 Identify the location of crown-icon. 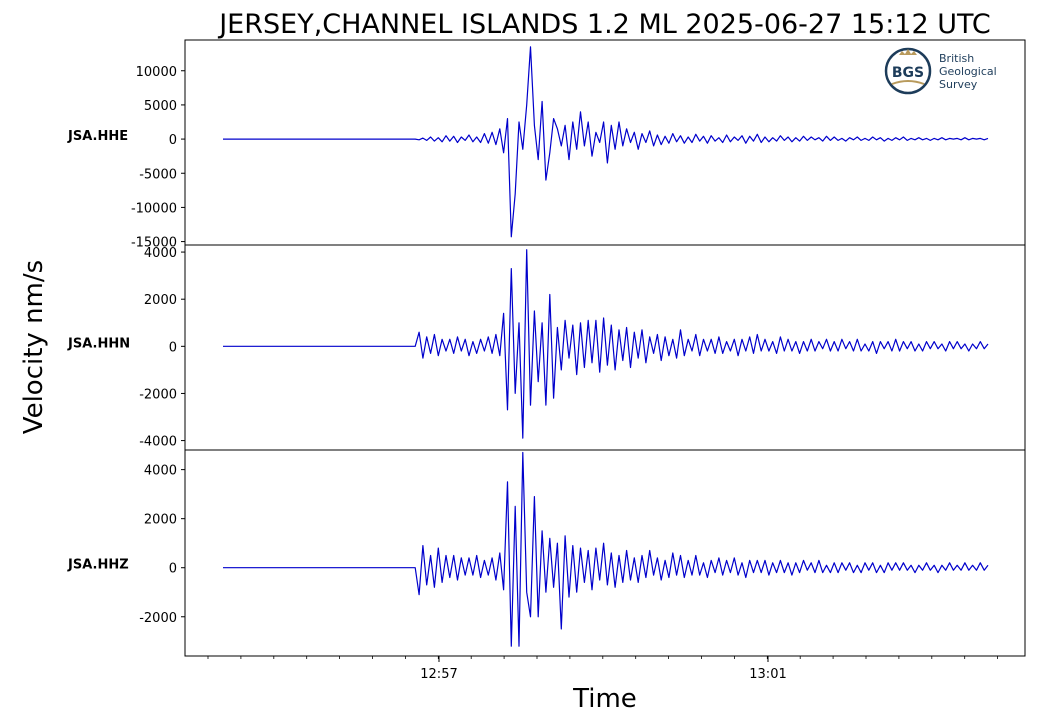
(908, 52).